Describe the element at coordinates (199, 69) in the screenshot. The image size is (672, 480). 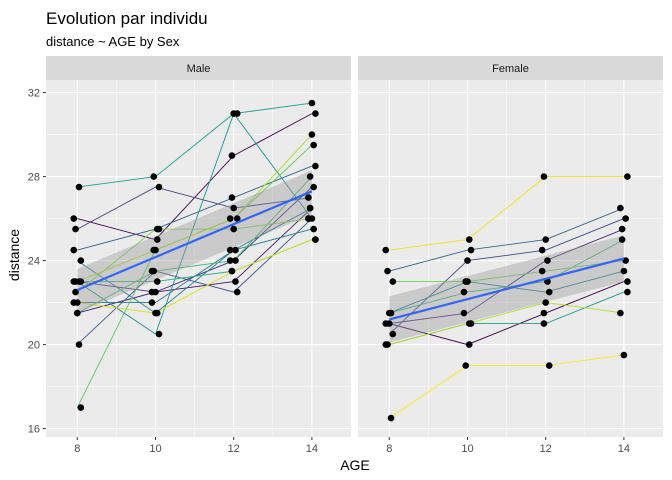
I see `facet-strip-label: Male` at that location.